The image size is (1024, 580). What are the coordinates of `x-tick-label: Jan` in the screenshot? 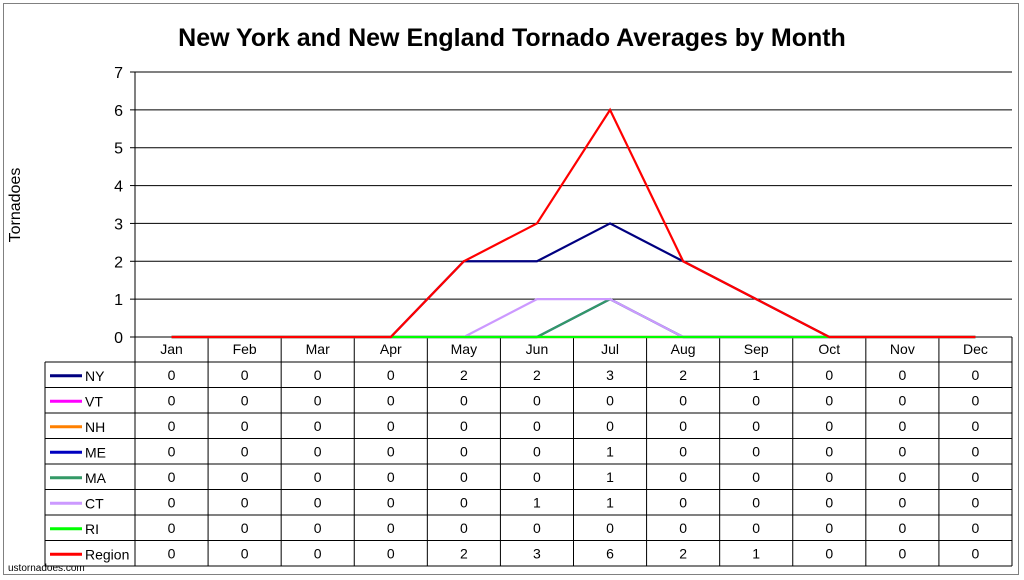 It's located at (171, 349).